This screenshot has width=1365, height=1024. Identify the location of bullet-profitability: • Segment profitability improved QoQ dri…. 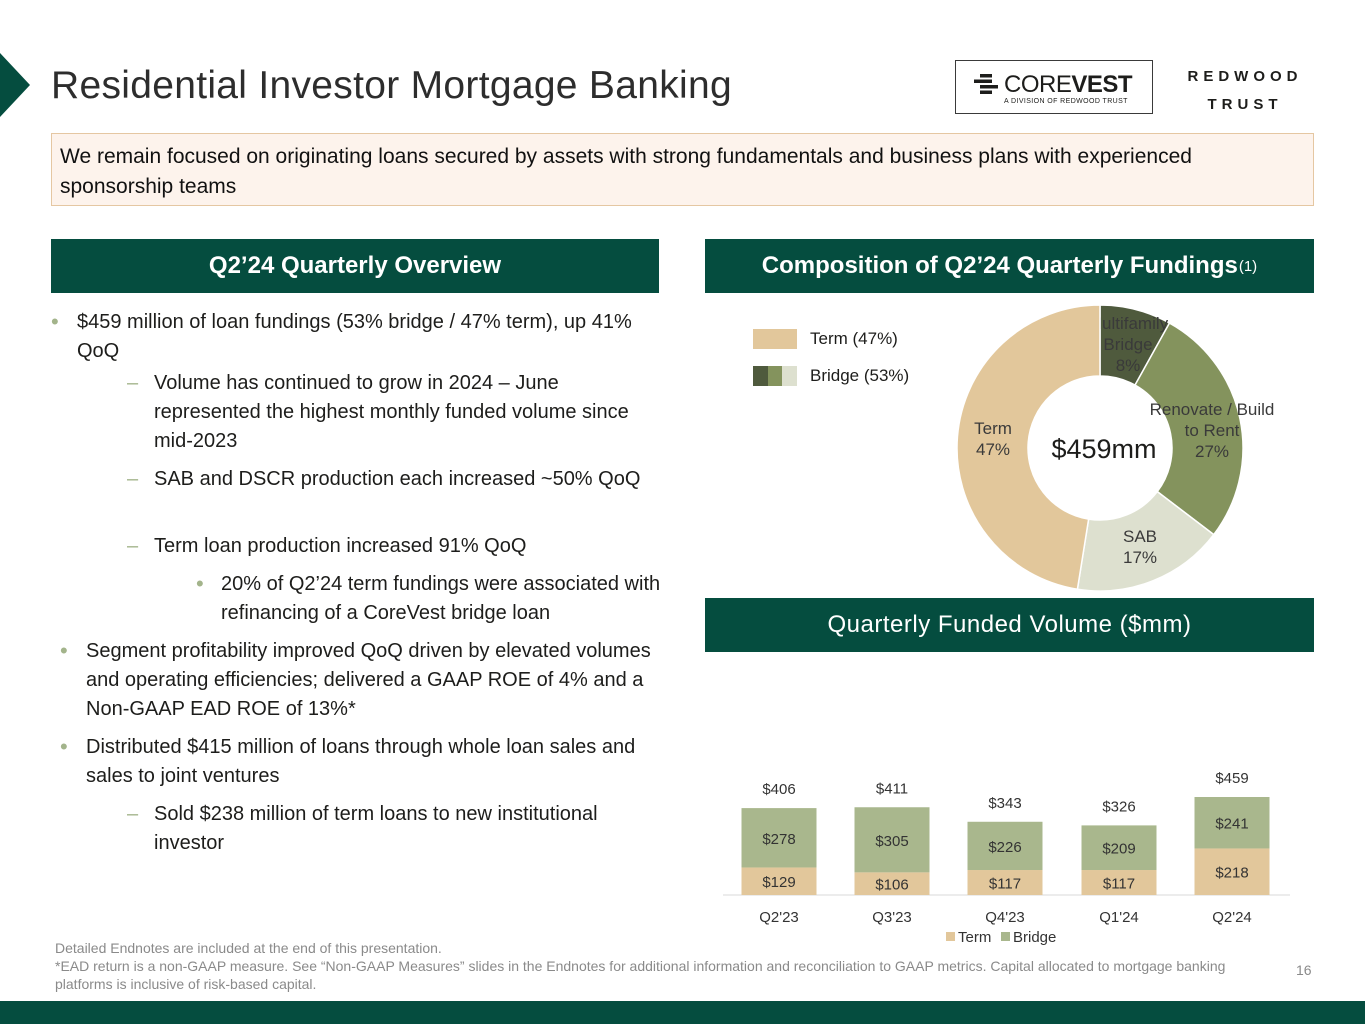
(355, 679).